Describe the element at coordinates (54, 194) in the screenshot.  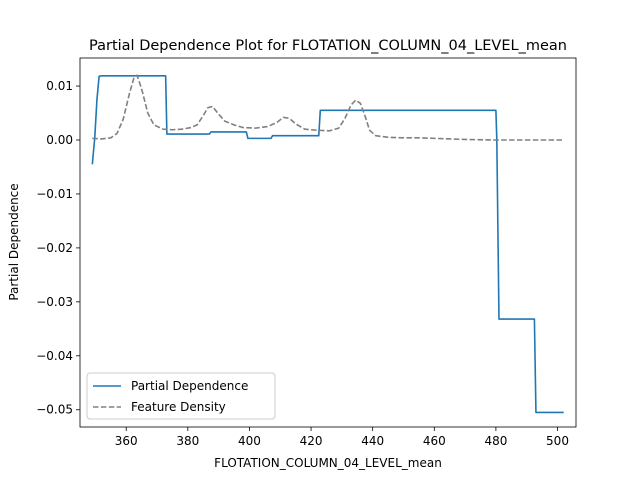
I see `y-tick-label: −0.01` at that location.